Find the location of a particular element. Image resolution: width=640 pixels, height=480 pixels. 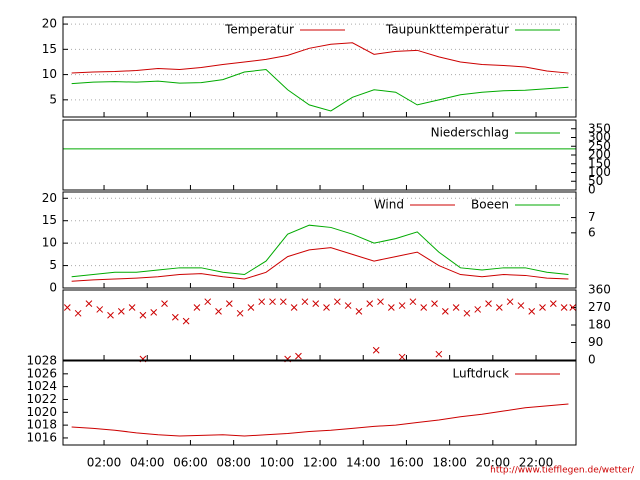

x-tick-label: 20:00 is located at coordinates (493, 463).